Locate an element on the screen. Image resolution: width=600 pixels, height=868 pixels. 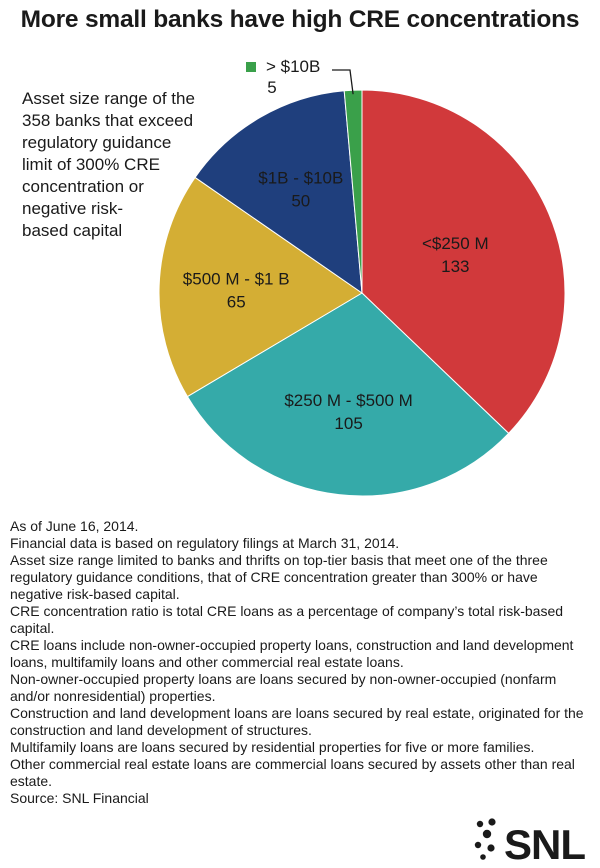
description-line: concentration or is located at coordinates (83, 186).